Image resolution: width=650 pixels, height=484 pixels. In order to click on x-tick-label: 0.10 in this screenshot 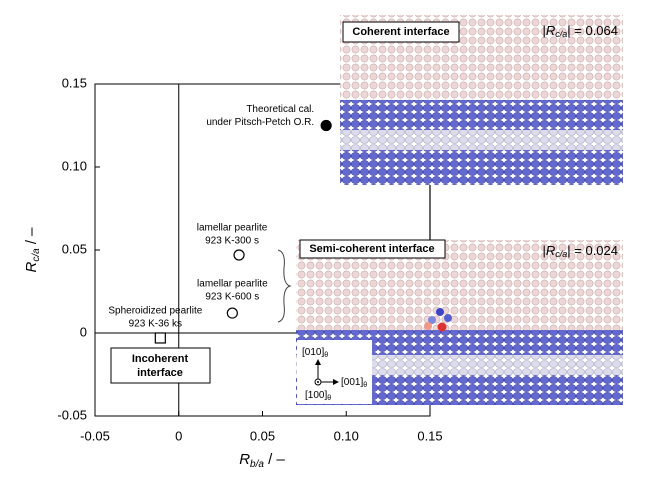, I will do `click(346, 435)`.